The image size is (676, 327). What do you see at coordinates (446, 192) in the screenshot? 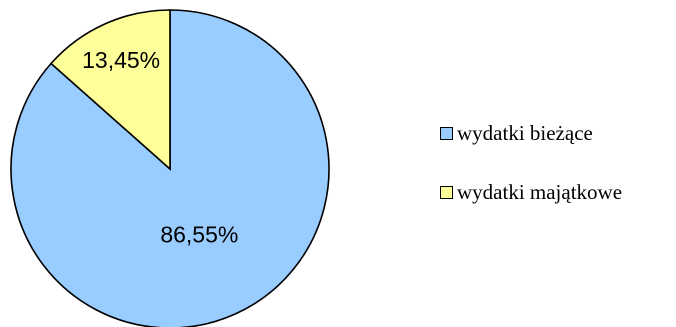
I see `legend-swatch-wydatki-majatkowe` at bounding box center [446, 192].